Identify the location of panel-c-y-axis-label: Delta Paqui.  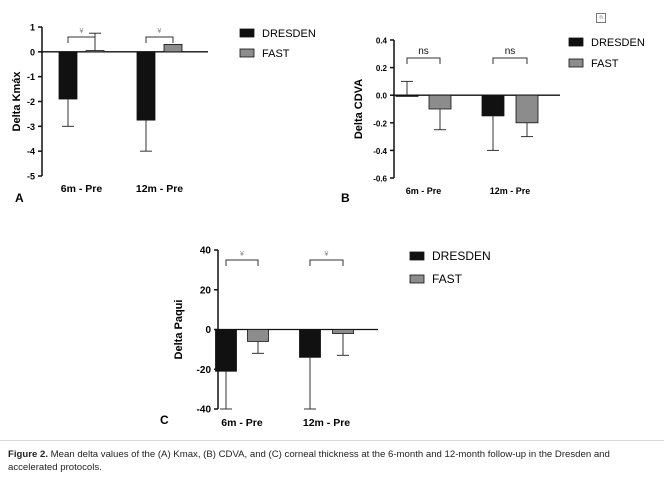
(179, 330).